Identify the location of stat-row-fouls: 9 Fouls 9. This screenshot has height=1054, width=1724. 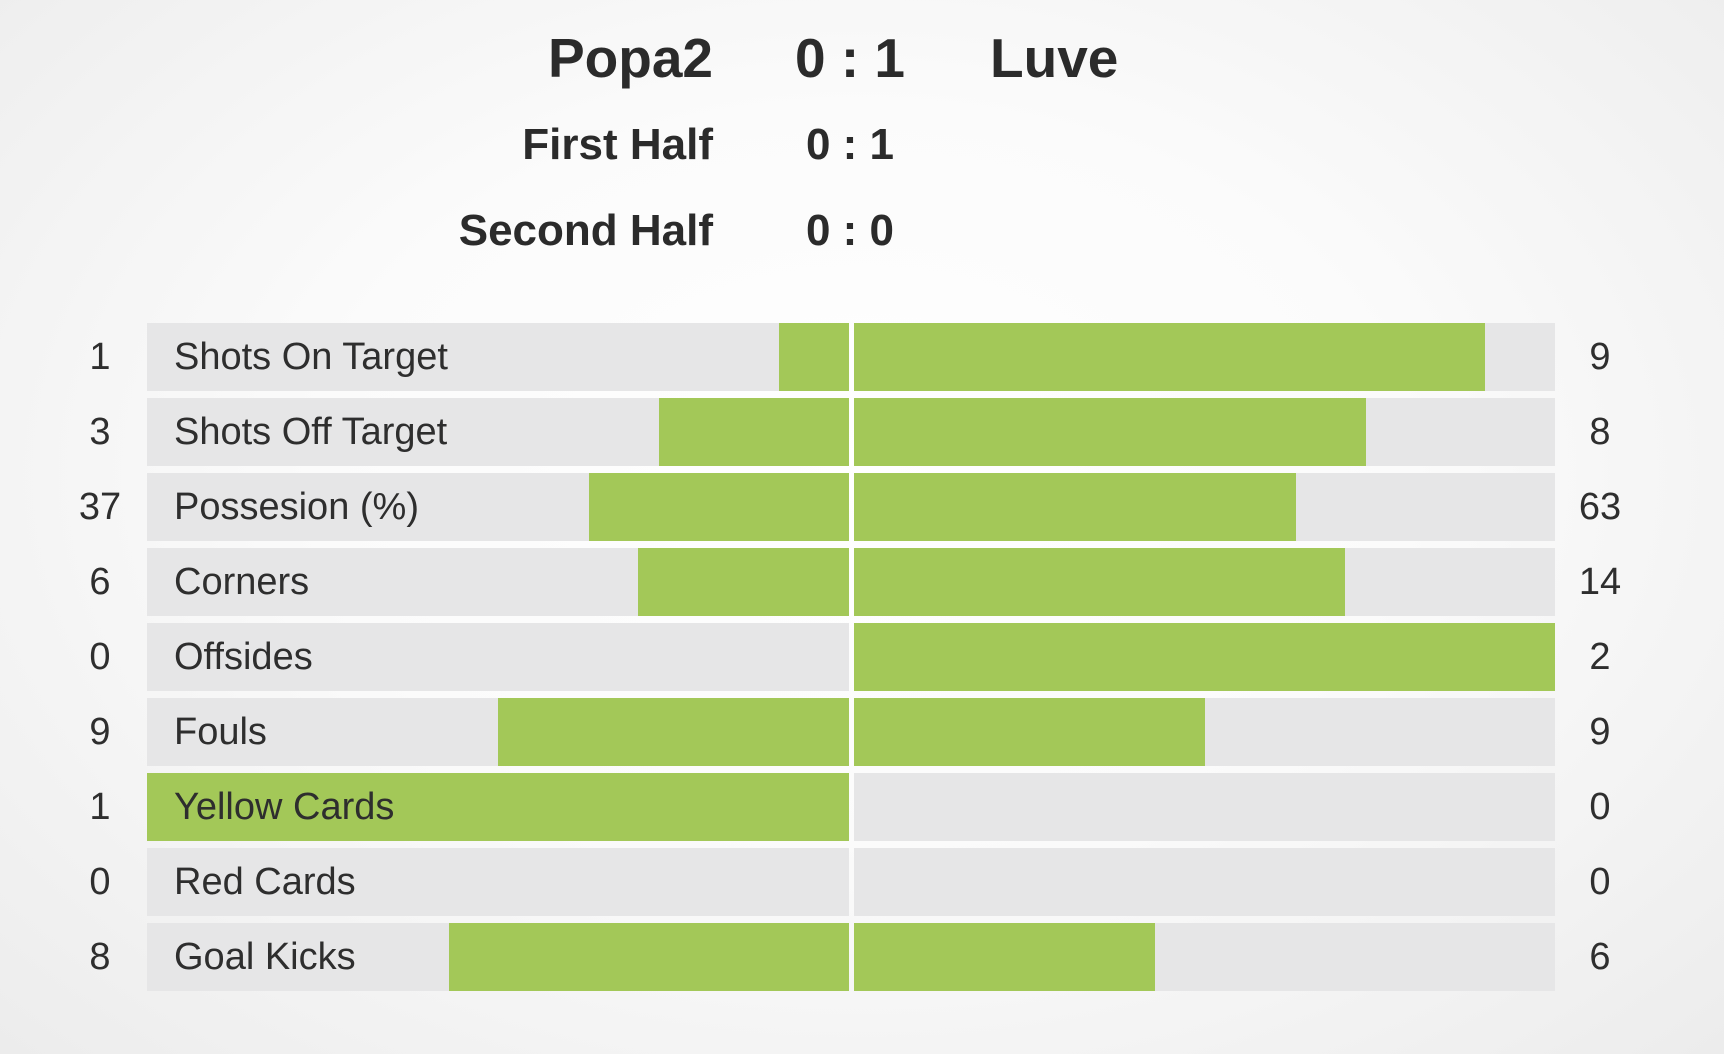
(862, 732).